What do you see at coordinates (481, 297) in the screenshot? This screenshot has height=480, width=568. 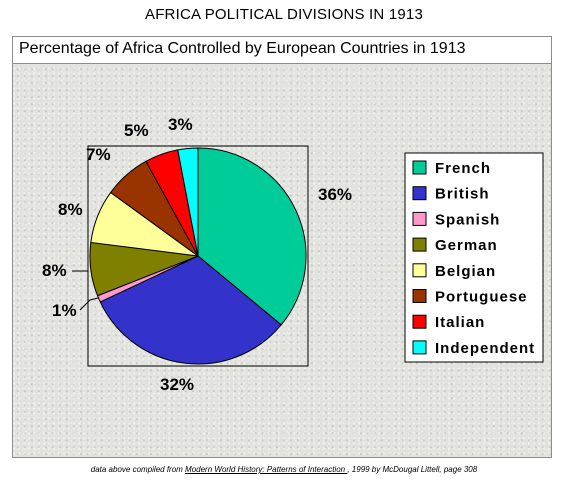 I see `legend-label-portuguese: Portuguese` at bounding box center [481, 297].